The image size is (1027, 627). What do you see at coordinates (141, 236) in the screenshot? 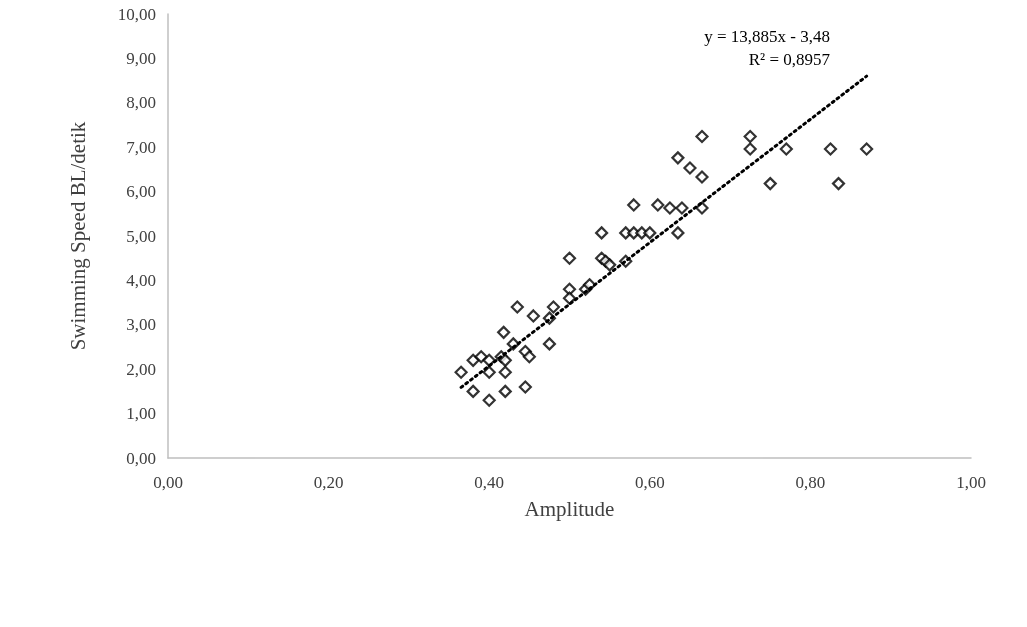
I see `y-tick-label: 5,00` at bounding box center [141, 236].